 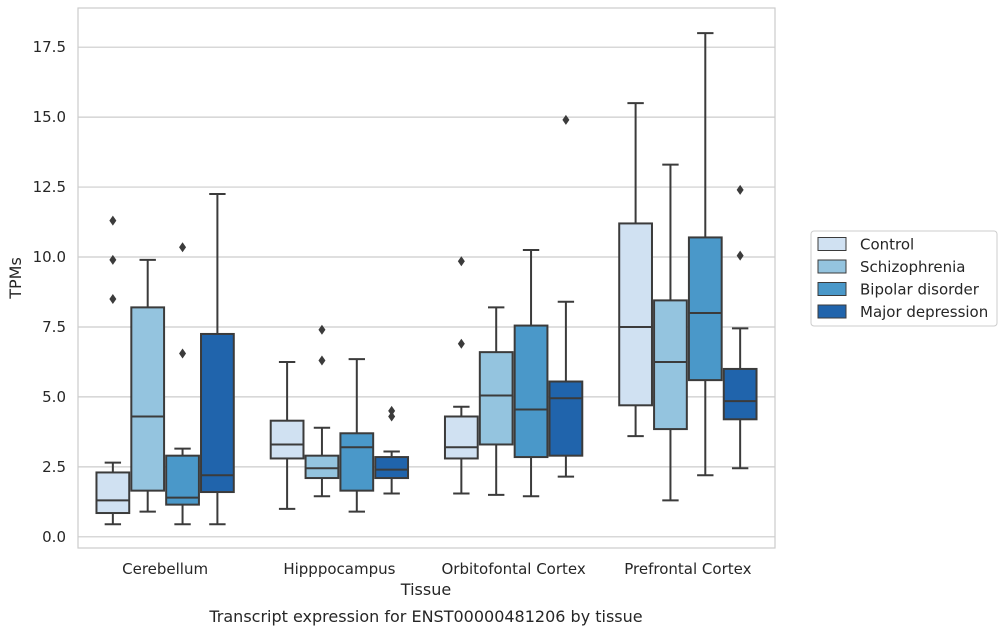 I want to click on y-tick-label: 17.5, so click(x=49, y=47).